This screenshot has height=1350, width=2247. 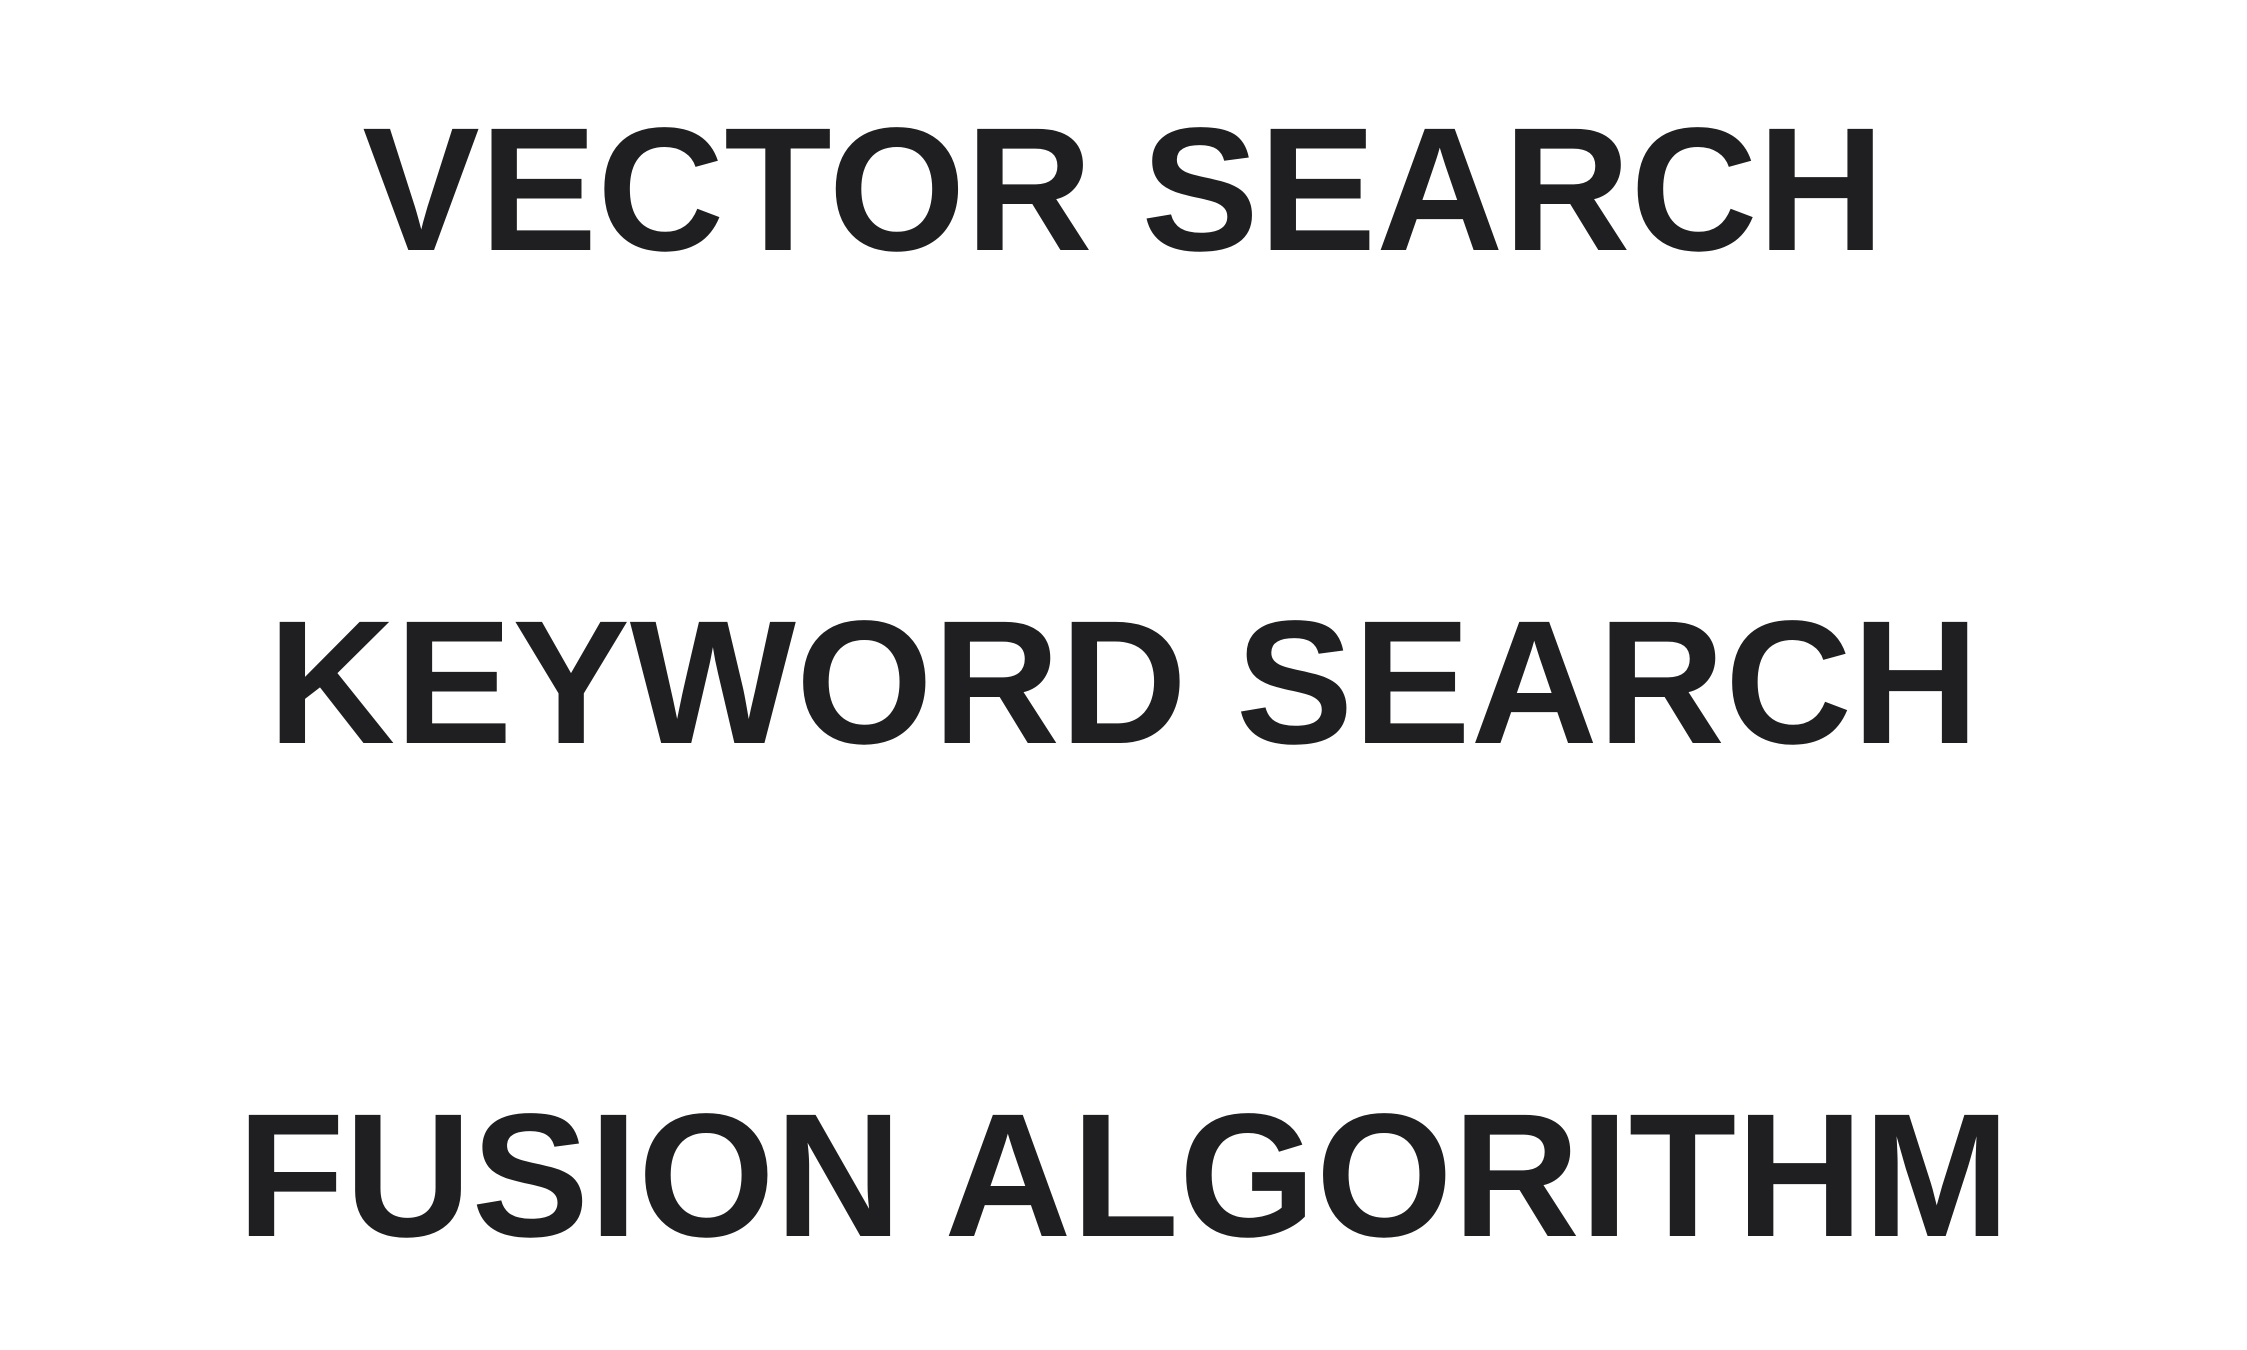 I want to click on keyword-search-heading: KEYWORD SEARCH, so click(x=1123, y=683).